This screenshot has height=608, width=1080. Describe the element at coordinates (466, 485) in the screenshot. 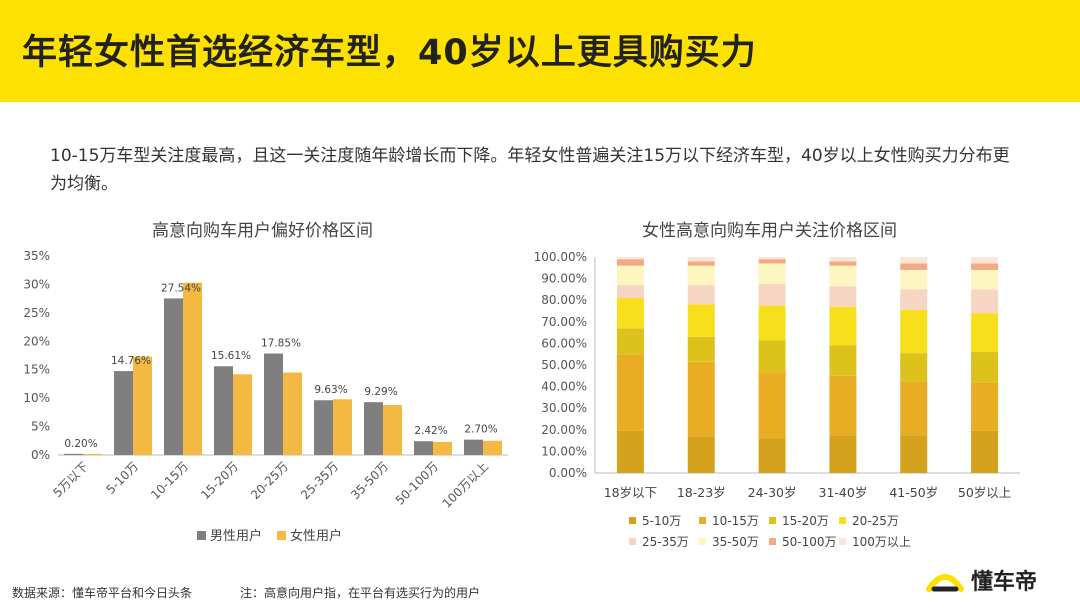

I see `x-tick-label: 100万以上` at that location.